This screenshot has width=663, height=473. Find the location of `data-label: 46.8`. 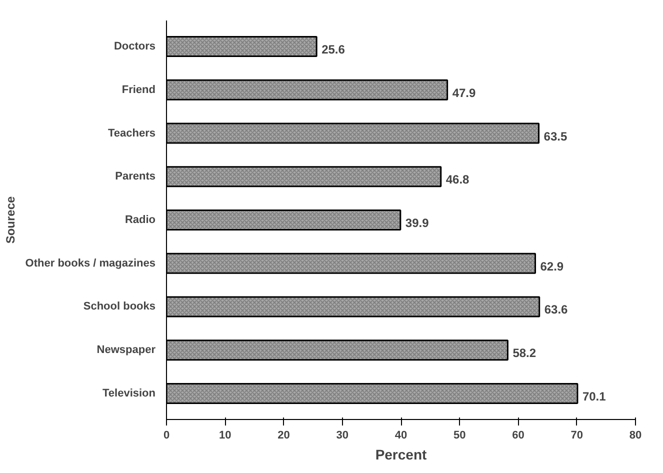

data-label: 46.8 is located at coordinates (458, 179).